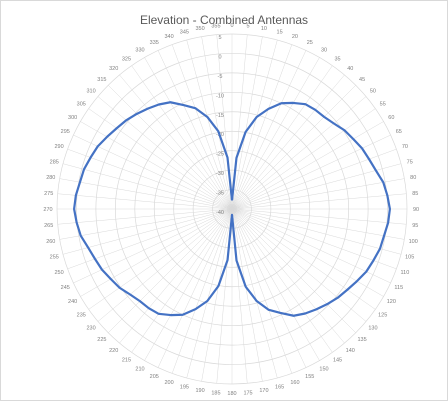  I want to click on angle-tick-label: 35, so click(337, 59).